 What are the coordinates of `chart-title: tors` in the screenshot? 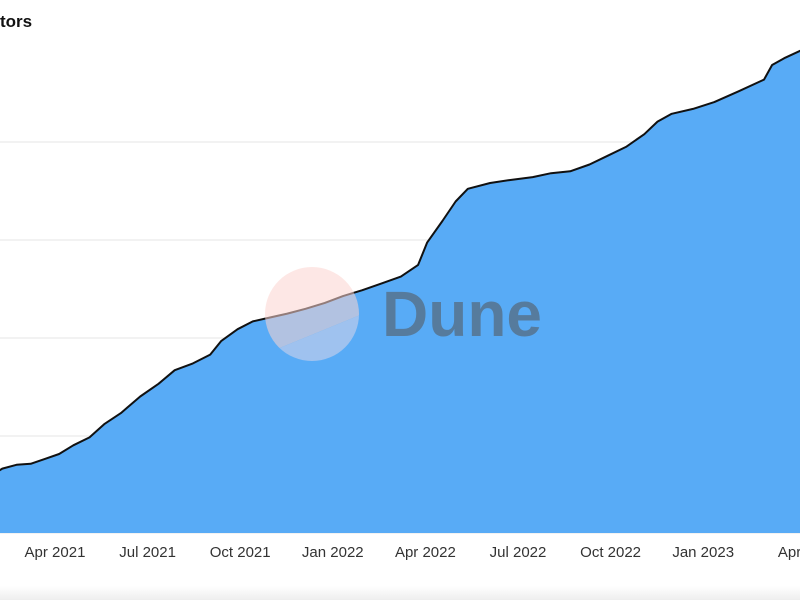 It's located at (16, 21).